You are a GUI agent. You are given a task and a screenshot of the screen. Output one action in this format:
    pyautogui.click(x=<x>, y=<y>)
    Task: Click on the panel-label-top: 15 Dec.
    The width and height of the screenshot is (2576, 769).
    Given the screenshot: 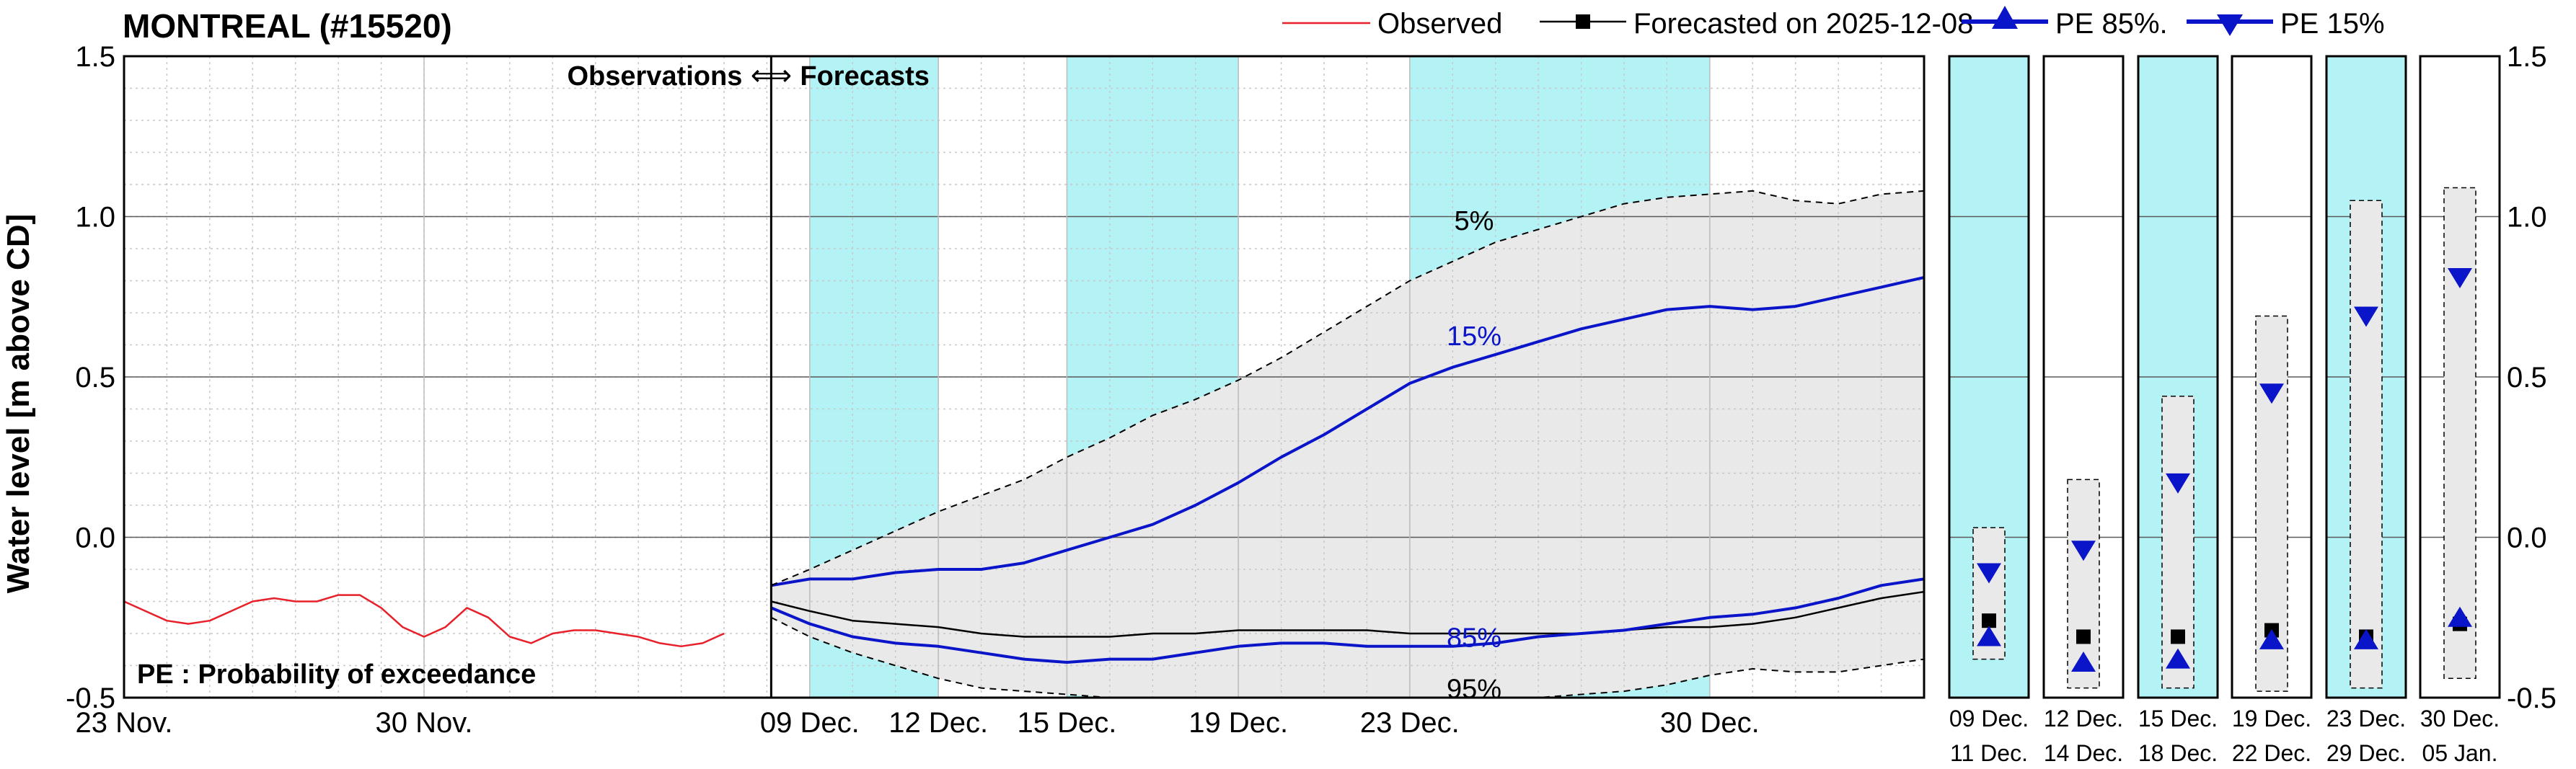 What is the action you would take?
    pyautogui.click(x=2178, y=719)
    